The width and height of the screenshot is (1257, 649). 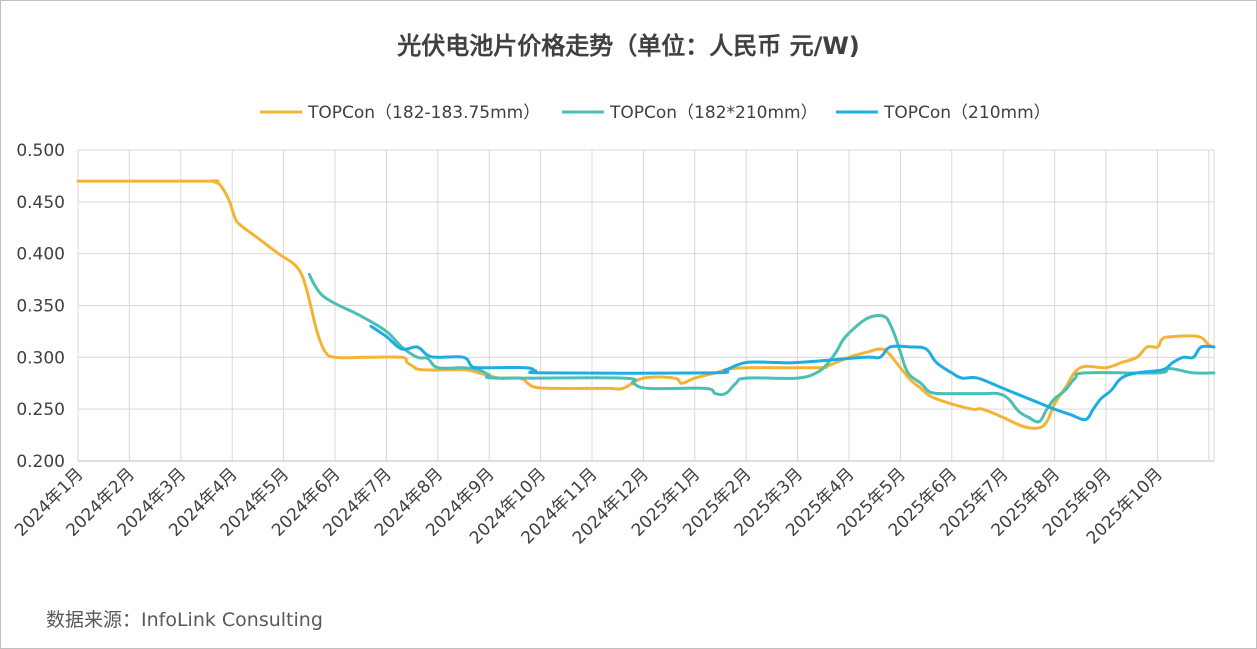 I want to click on y-axis: 0.500 0.450 0.400 0.350 0.300 0.250 0.200, so click(x=40, y=306).